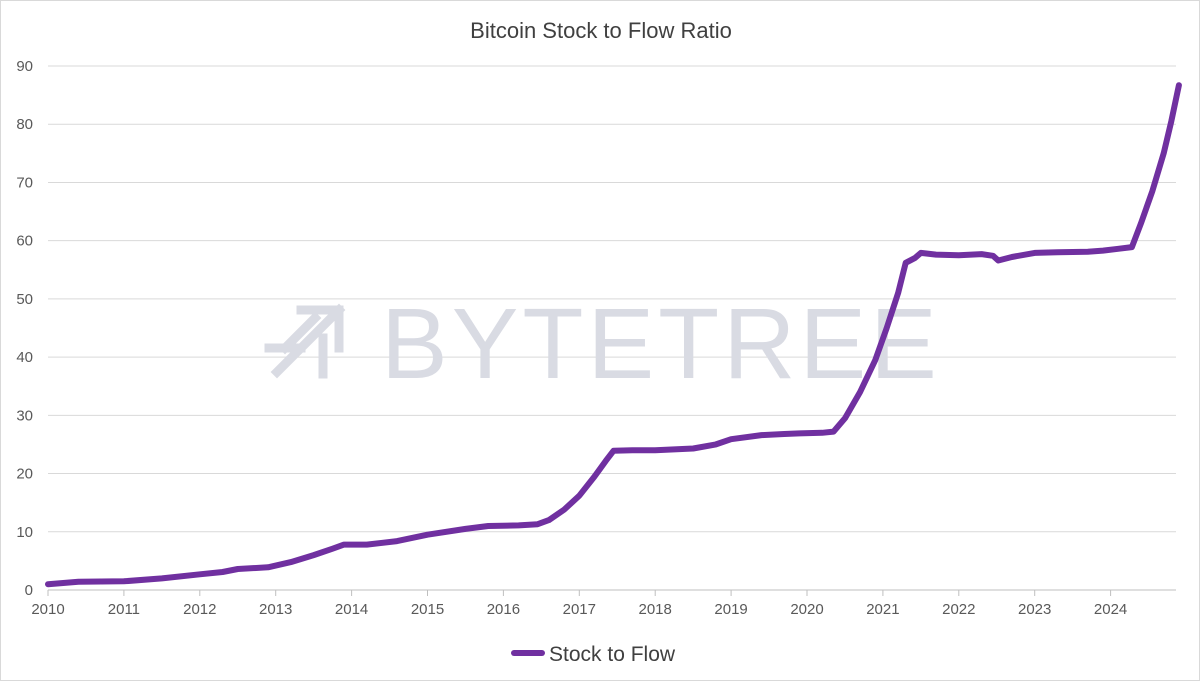  What do you see at coordinates (655, 609) in the screenshot?
I see `x-tick-label: 2018` at bounding box center [655, 609].